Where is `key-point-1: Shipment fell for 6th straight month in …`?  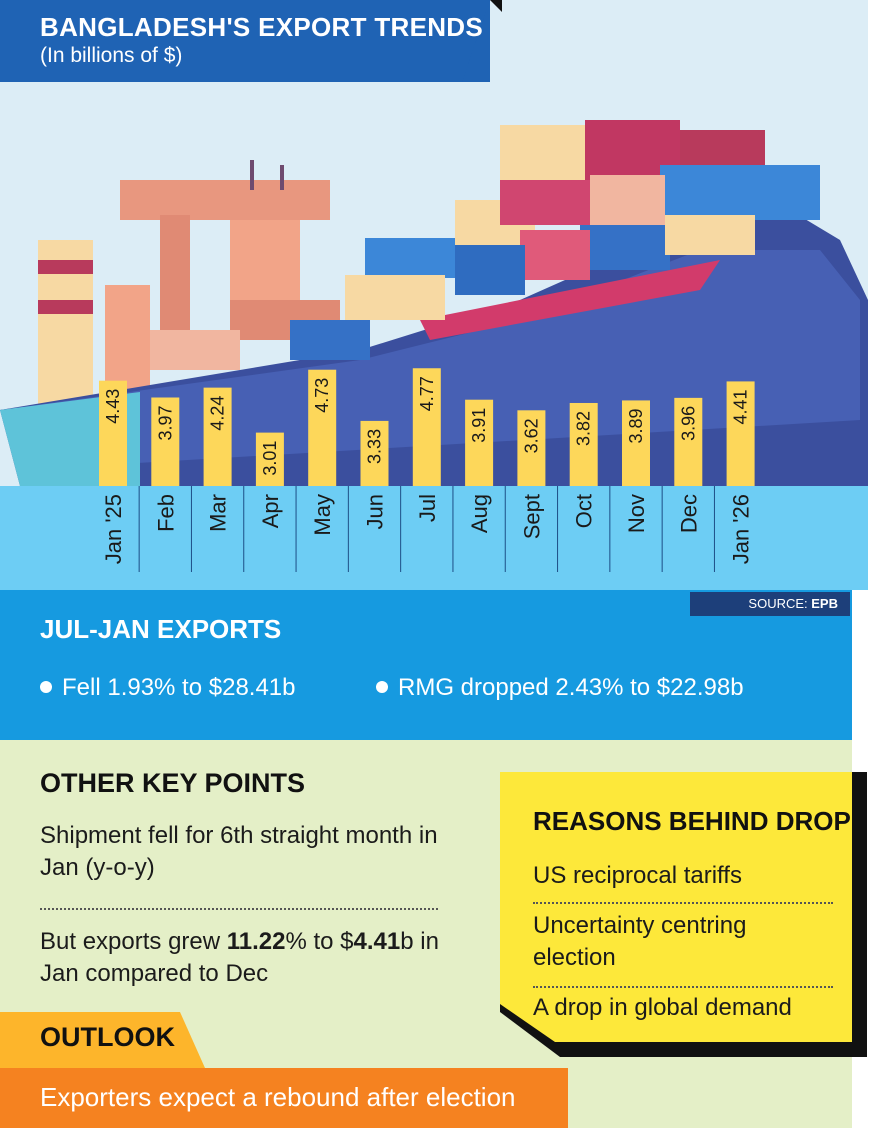 key-point-1: Shipment fell for 6th straight month in … is located at coordinates (239, 851).